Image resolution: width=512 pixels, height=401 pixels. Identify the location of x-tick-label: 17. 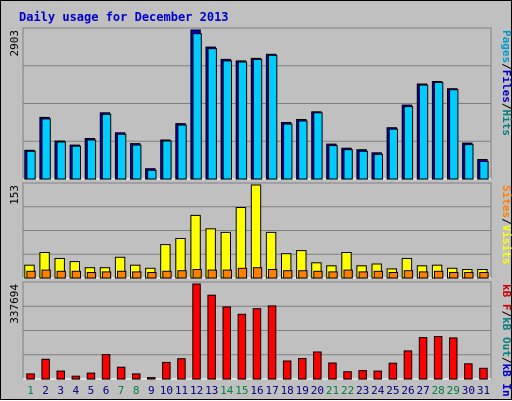
(271, 390).